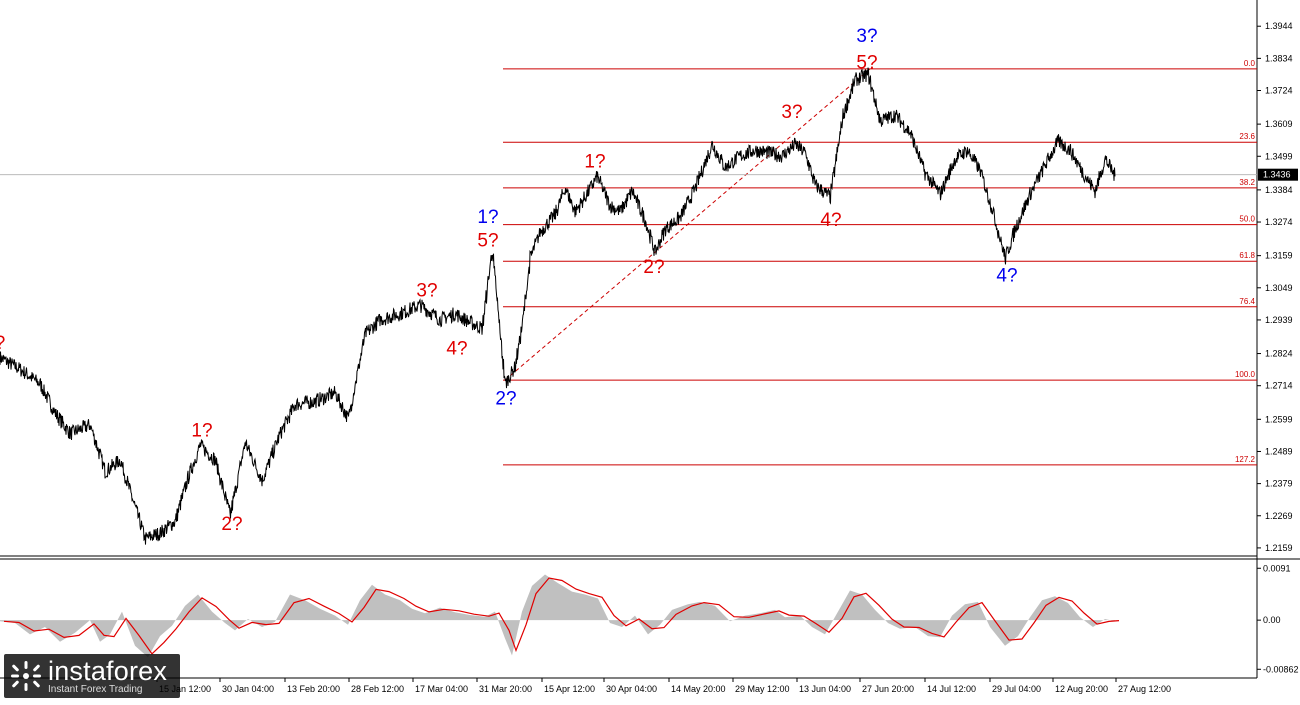 The image size is (1300, 705). Describe the element at coordinates (1279, 222) in the screenshot. I see `price-tick-label-6: 1.3274` at that location.